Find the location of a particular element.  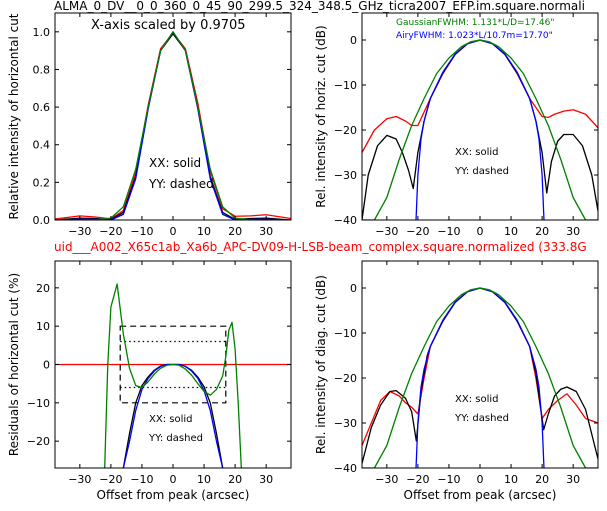

y-tick-label: 0.6 is located at coordinates (42, 107).